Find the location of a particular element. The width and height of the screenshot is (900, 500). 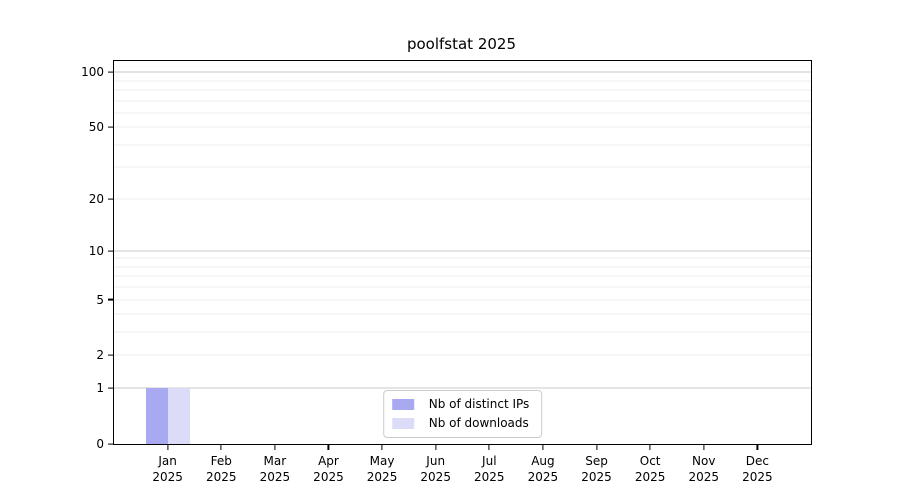

y-tick-label-5: 5 is located at coordinates (100, 299).